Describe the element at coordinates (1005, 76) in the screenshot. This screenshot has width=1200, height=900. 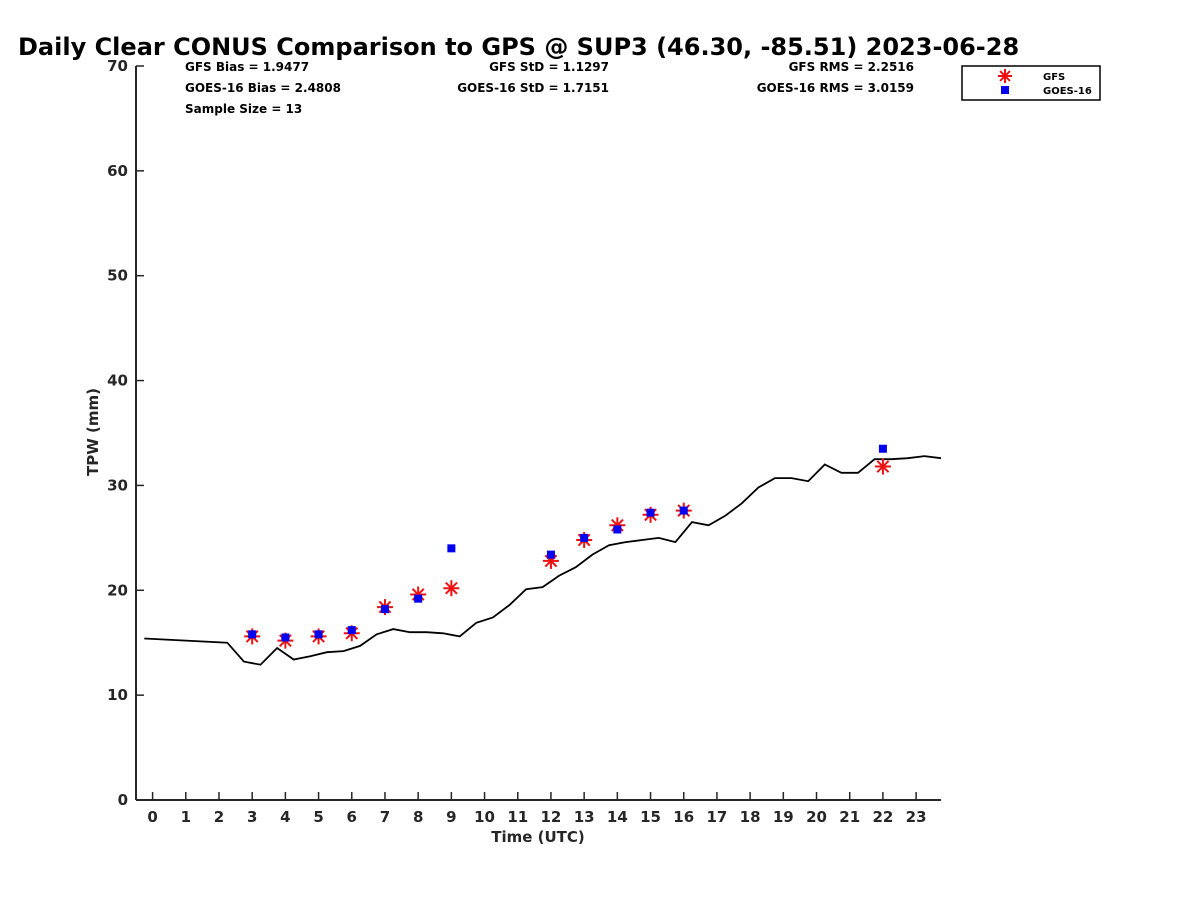
I see `legend-marker-gfs` at that location.